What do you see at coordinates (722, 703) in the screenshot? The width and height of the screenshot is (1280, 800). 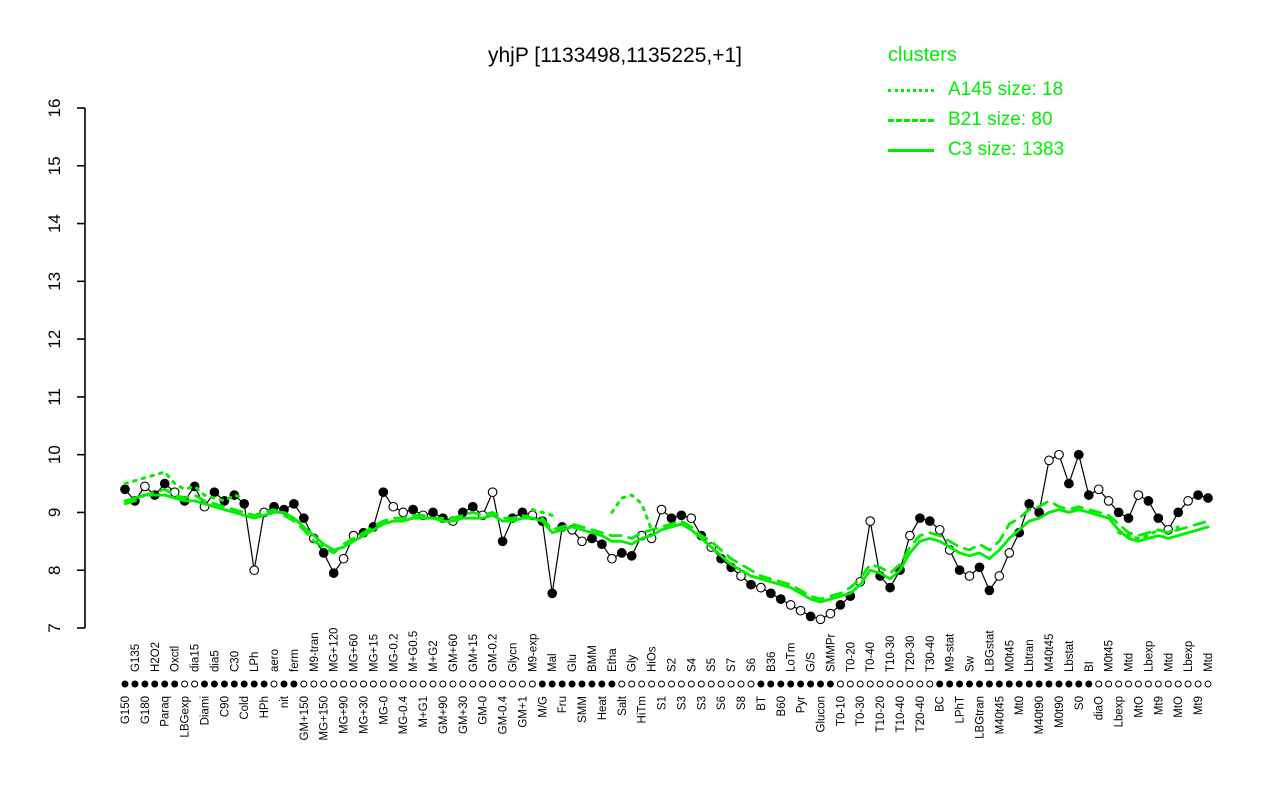 I see `x-category-label: S6` at bounding box center [722, 703].